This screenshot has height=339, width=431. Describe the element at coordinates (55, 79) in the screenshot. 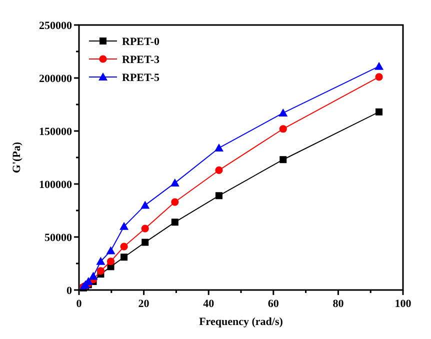

I see `y-tick-label: 200000` at that location.